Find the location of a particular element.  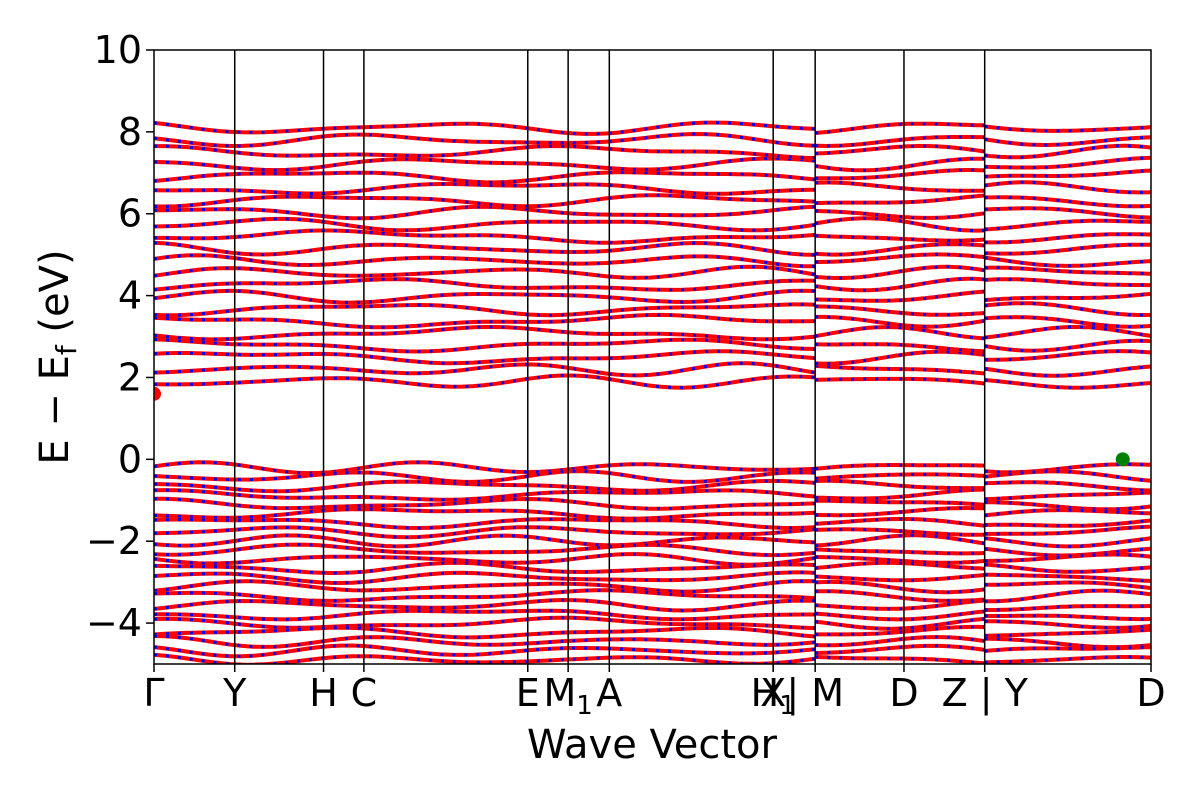

x-tick-label: | M is located at coordinates (815, 693).